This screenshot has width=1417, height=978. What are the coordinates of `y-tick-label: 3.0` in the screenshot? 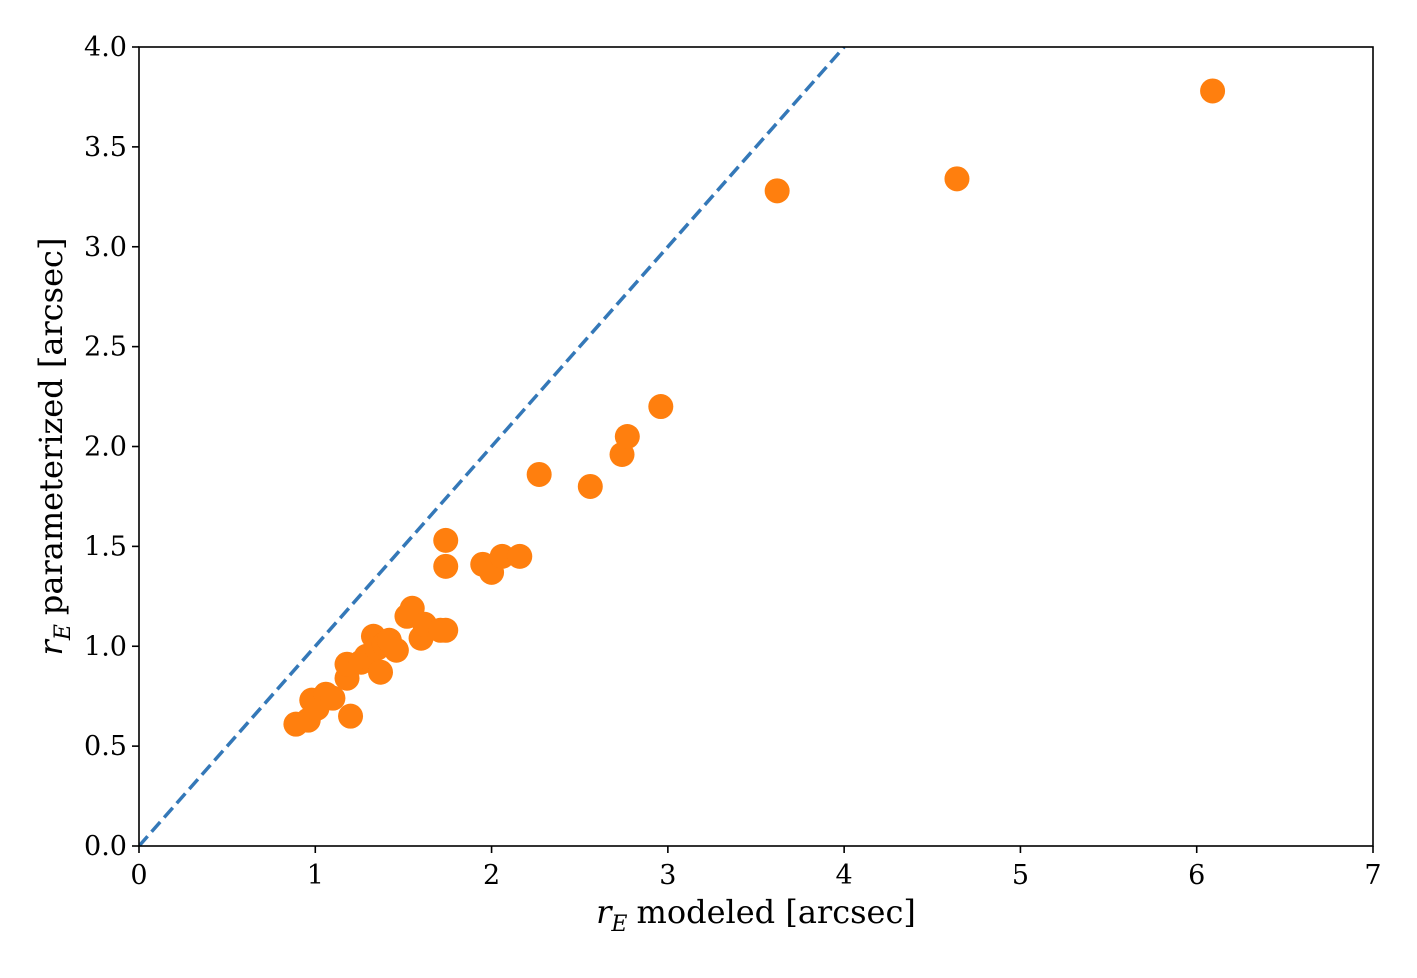 It's located at (105, 247).